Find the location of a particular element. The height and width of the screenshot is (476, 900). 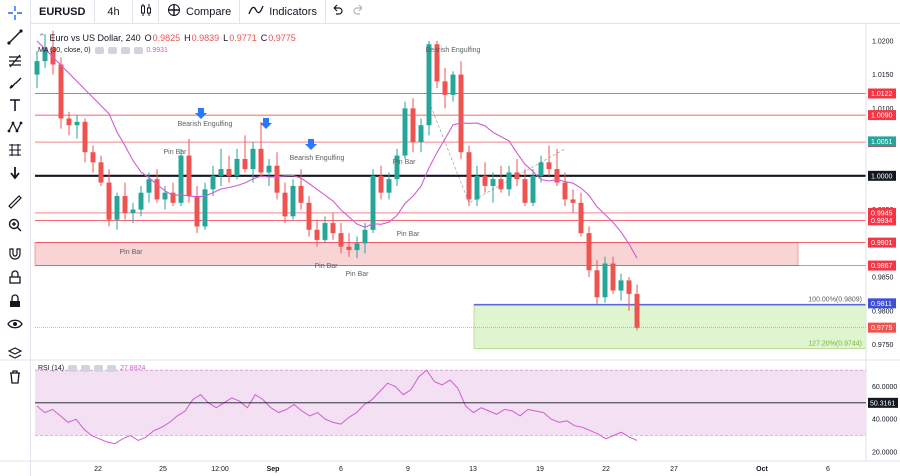

symbol-title: Euro vs US Dollar, 240 is located at coordinates (95, 37).